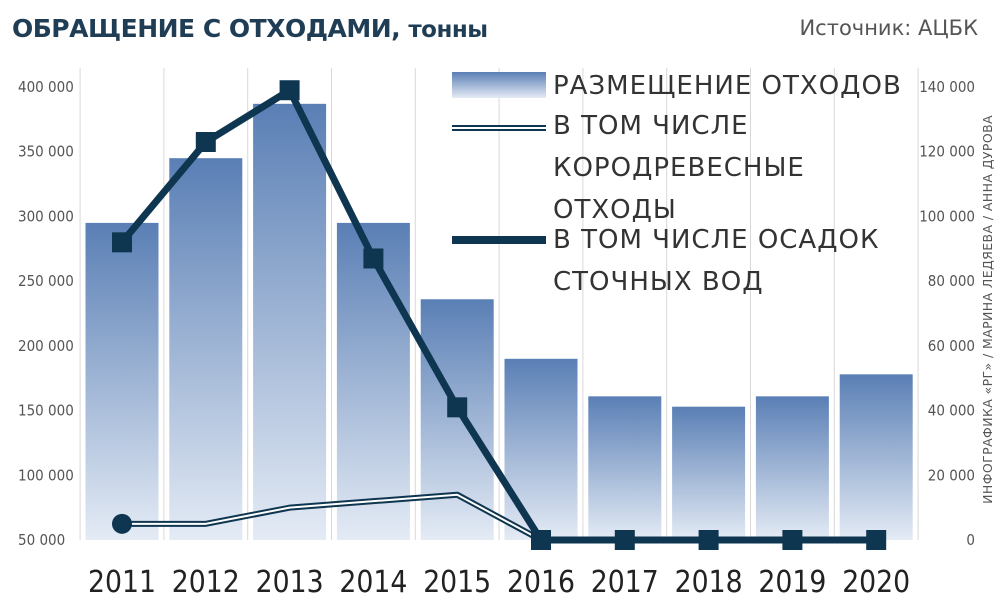 This screenshot has height=614, width=1000. I want to click on legend-label-thin-line: В ТОМ ЧИСЛЕ, so click(651, 126).